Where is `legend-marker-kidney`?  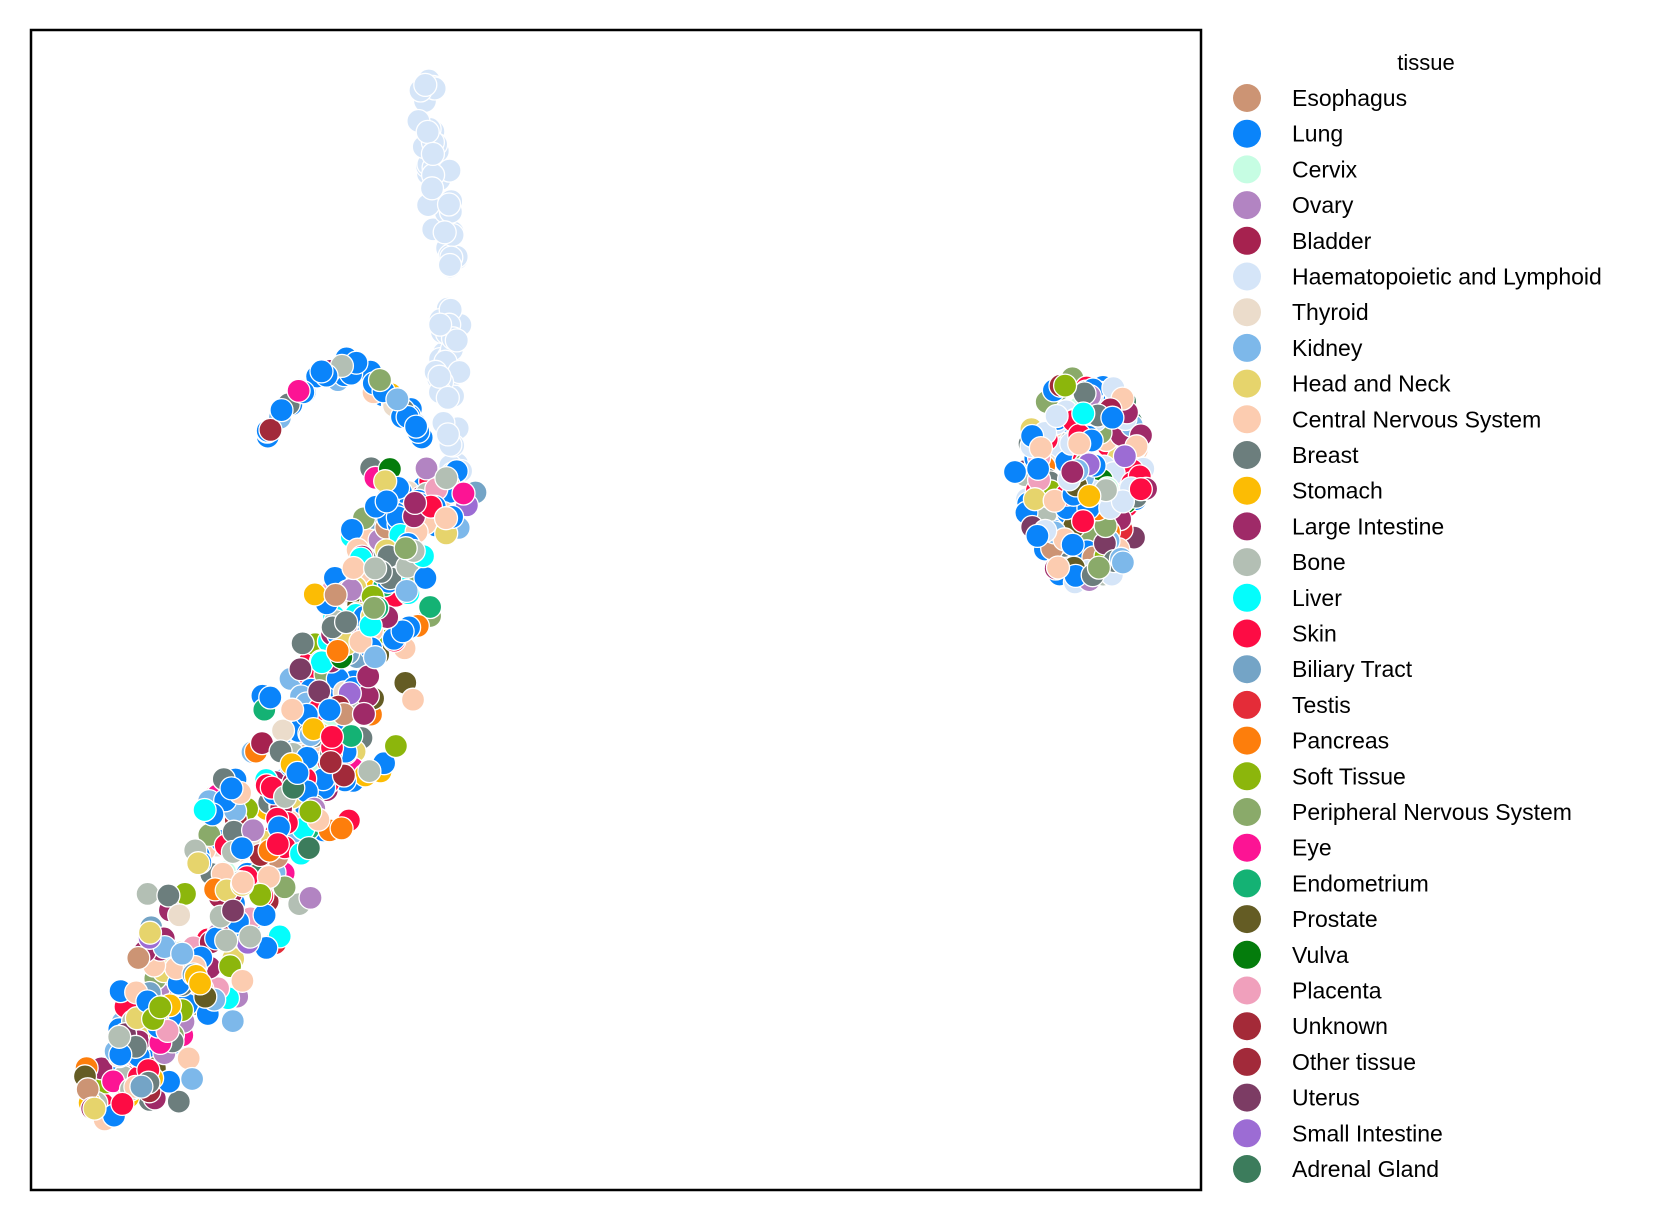
legend-marker-kidney is located at coordinates (1247, 347).